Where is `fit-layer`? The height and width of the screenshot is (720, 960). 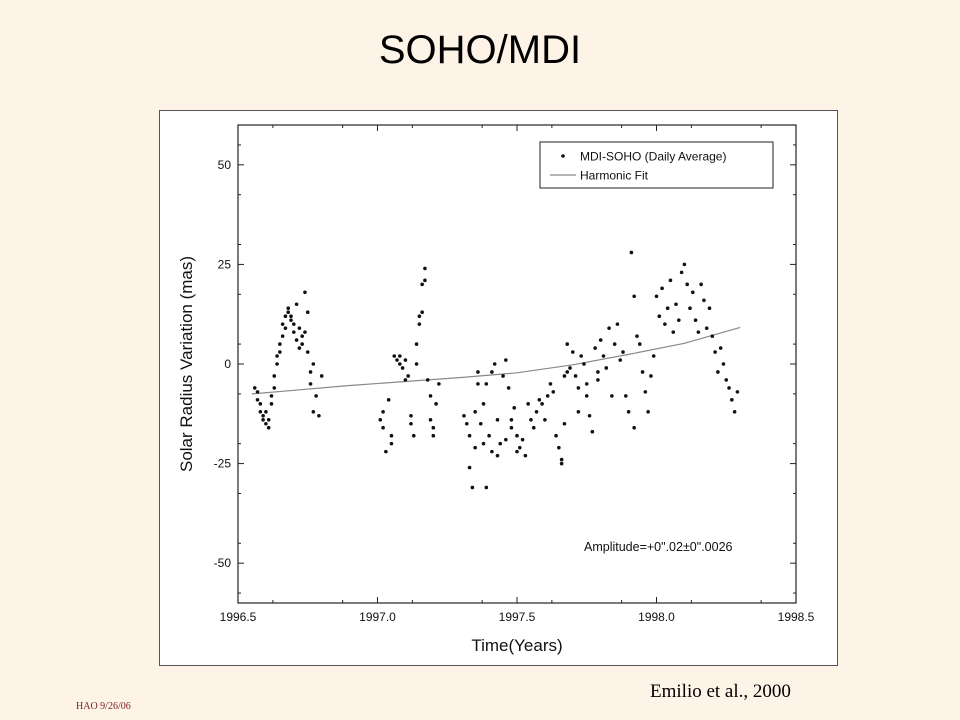 fit-layer is located at coordinates (496, 360).